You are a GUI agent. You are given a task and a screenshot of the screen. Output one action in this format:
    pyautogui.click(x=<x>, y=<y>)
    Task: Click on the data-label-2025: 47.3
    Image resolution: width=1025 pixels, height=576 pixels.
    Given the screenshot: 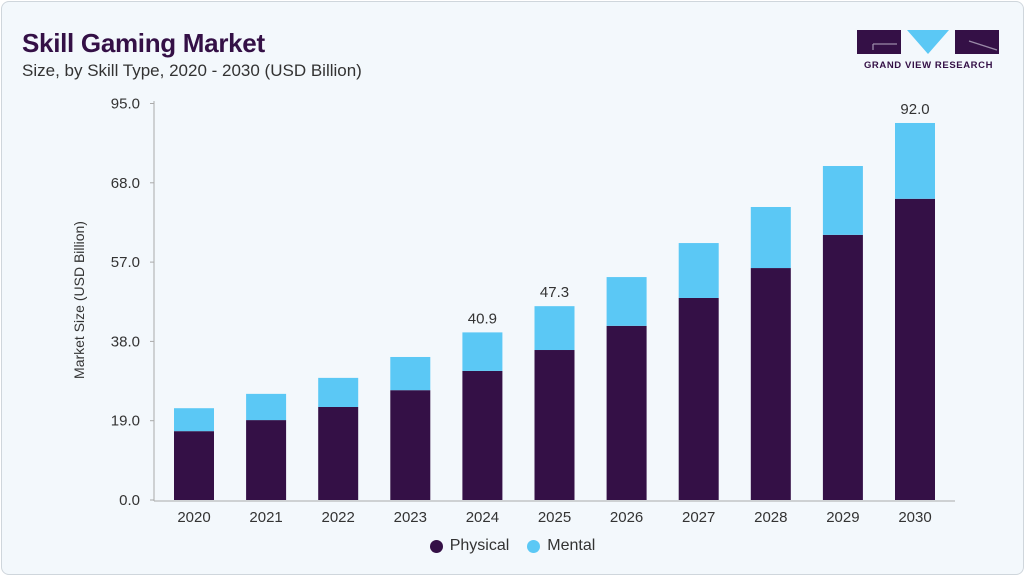 What is the action you would take?
    pyautogui.click(x=554, y=292)
    